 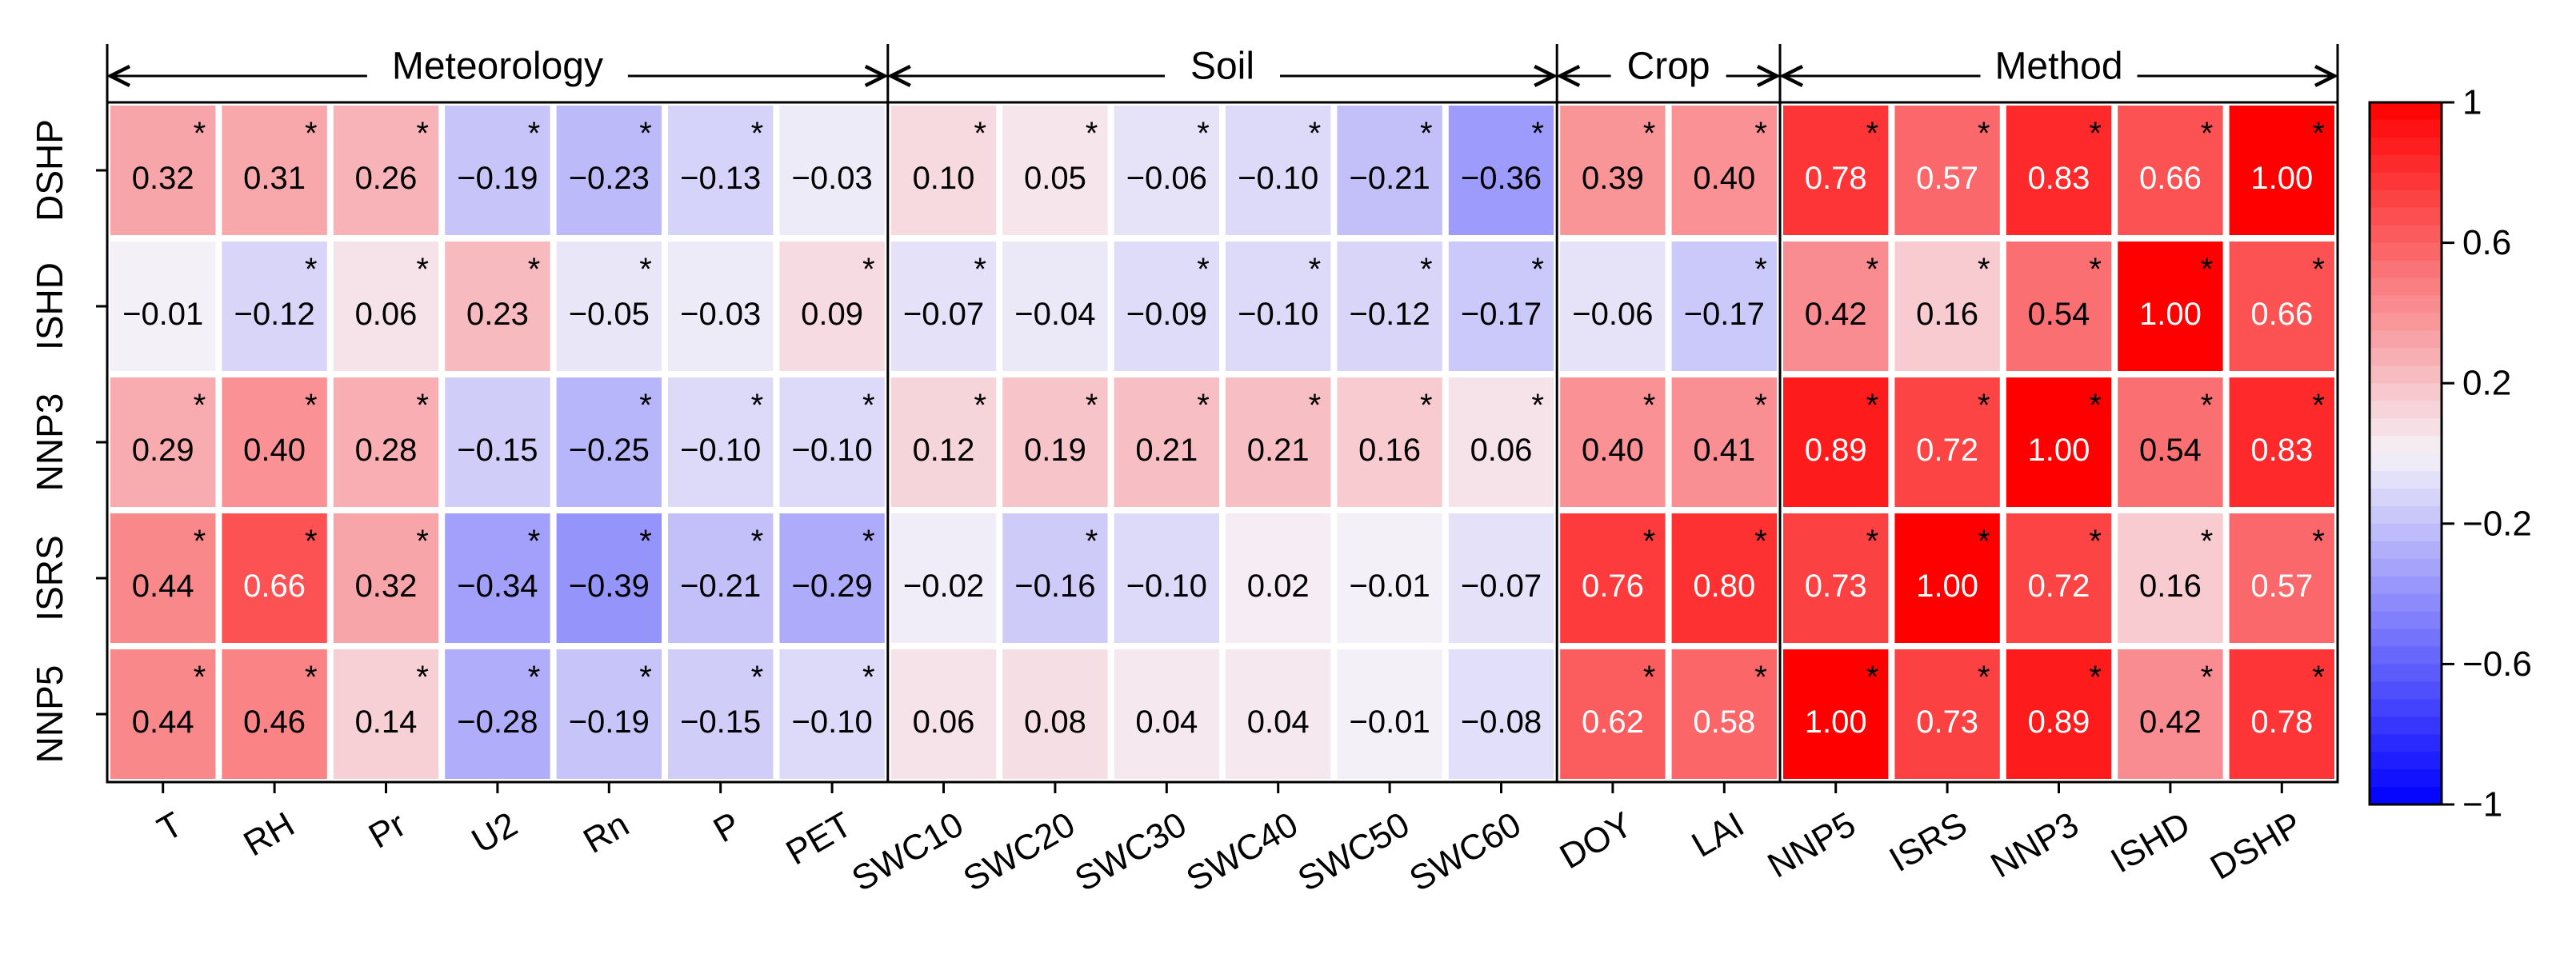 What do you see at coordinates (2281, 586) in the screenshot?
I see `cell-value-label: 0.57` at bounding box center [2281, 586].